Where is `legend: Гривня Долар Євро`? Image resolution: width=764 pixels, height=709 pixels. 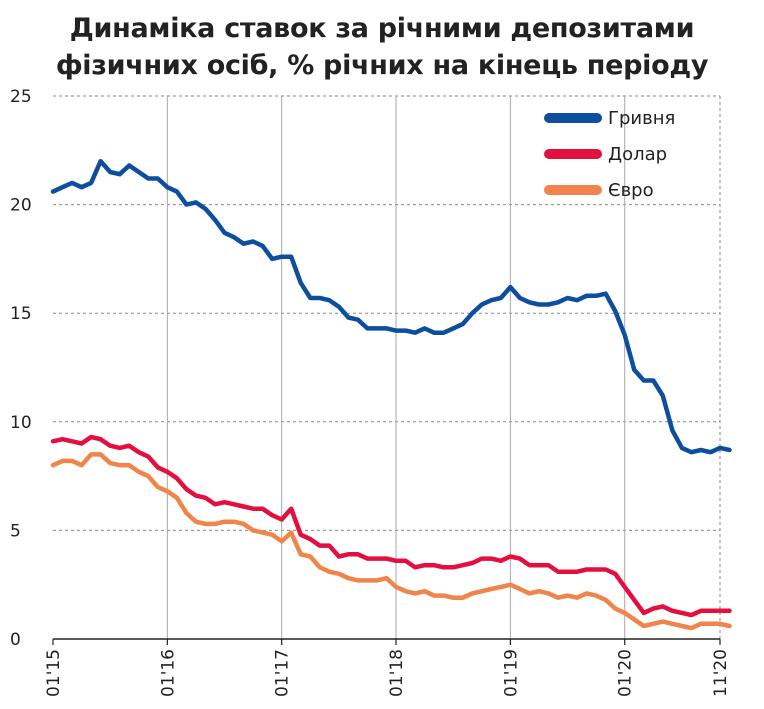 legend: Гривня Долар Євро is located at coordinates (609, 154).